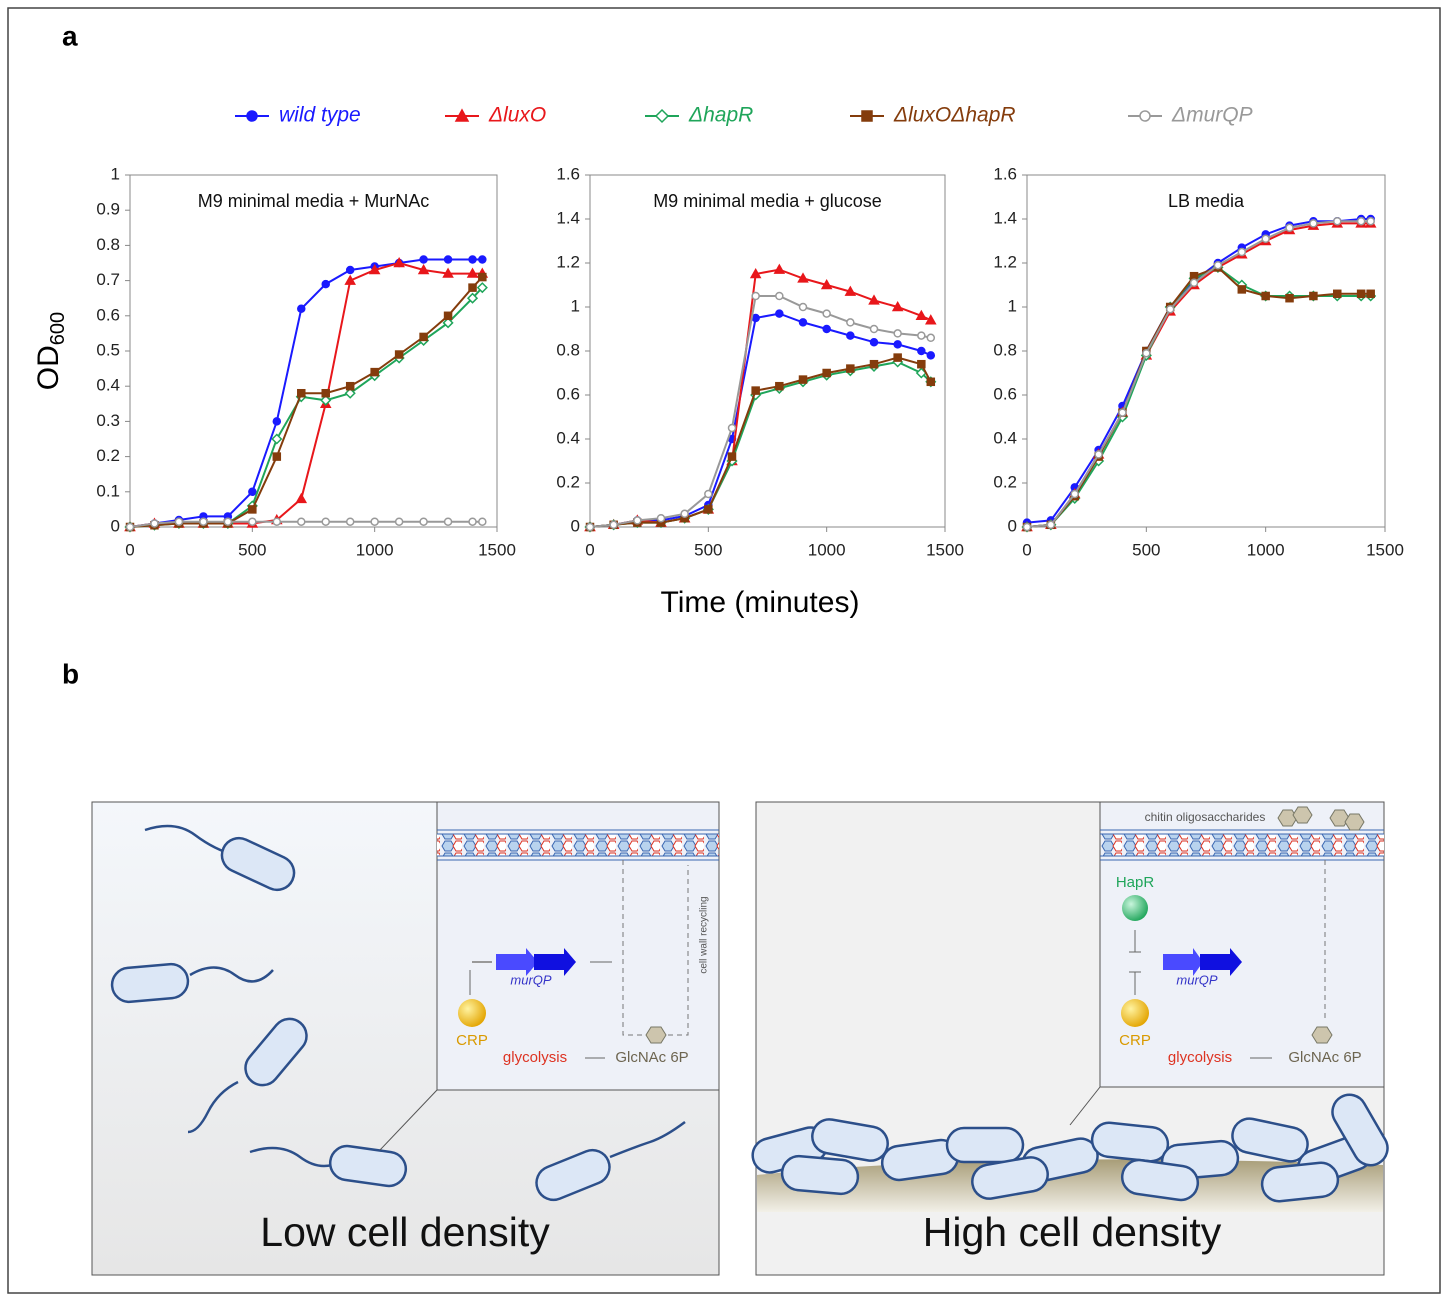 Image resolution: width=1448 pixels, height=1296 pixels. Describe the element at coordinates (760, 602) in the screenshot. I see `x-axis-label: Time (minutes)` at that location.